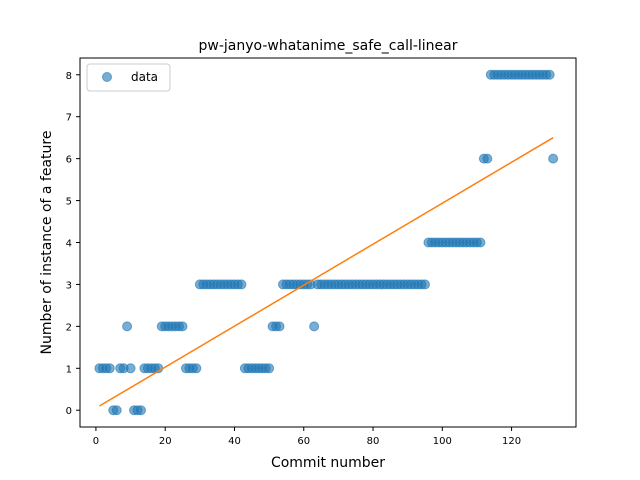 The image size is (640, 480). I want to click on y-tick-label: 8, so click(69, 76).